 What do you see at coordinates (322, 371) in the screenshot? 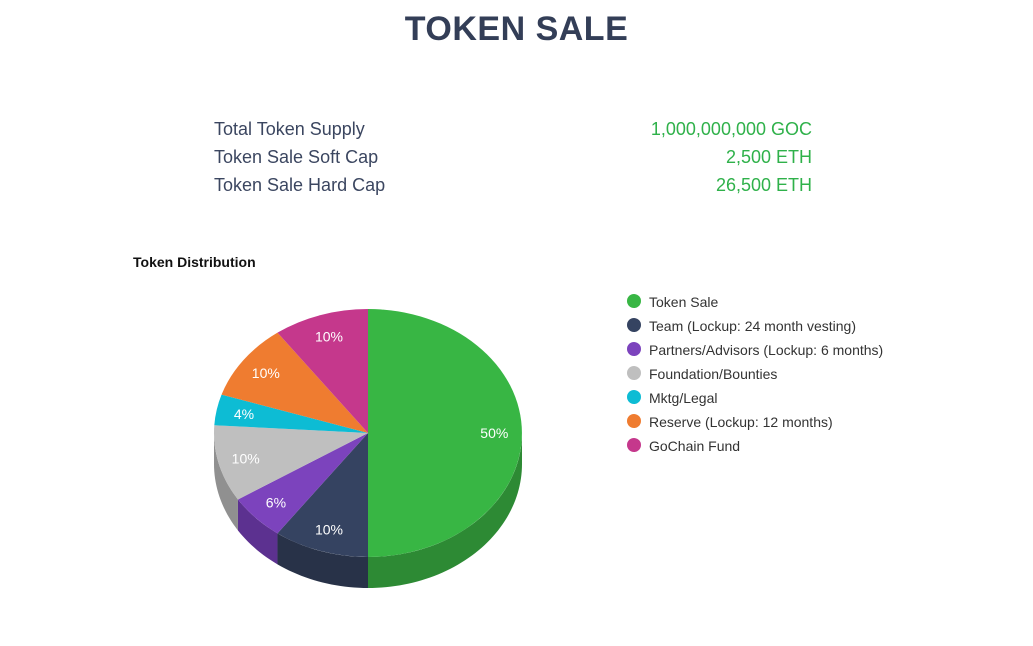
I see `pie-slice-gochain-fund` at bounding box center [322, 371].